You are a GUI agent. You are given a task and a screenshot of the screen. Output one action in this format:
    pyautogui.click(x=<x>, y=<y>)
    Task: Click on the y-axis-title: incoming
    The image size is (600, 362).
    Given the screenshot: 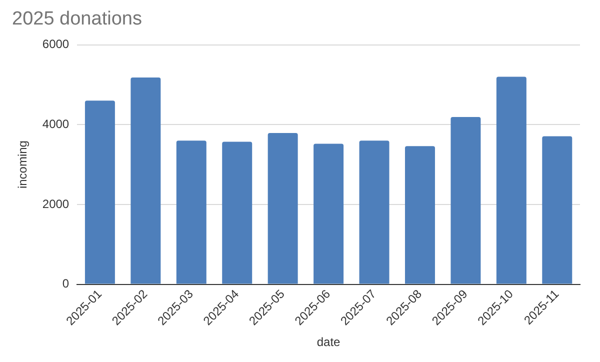 What is the action you would take?
    pyautogui.click(x=23, y=164)
    